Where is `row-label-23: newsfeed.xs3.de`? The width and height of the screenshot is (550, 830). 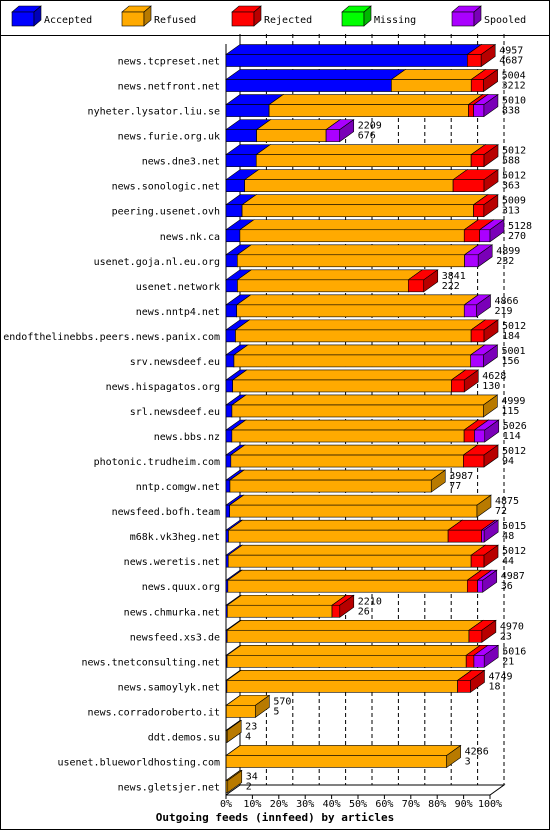
row-label-23: newsfeed.xs3.de is located at coordinates (175, 637).